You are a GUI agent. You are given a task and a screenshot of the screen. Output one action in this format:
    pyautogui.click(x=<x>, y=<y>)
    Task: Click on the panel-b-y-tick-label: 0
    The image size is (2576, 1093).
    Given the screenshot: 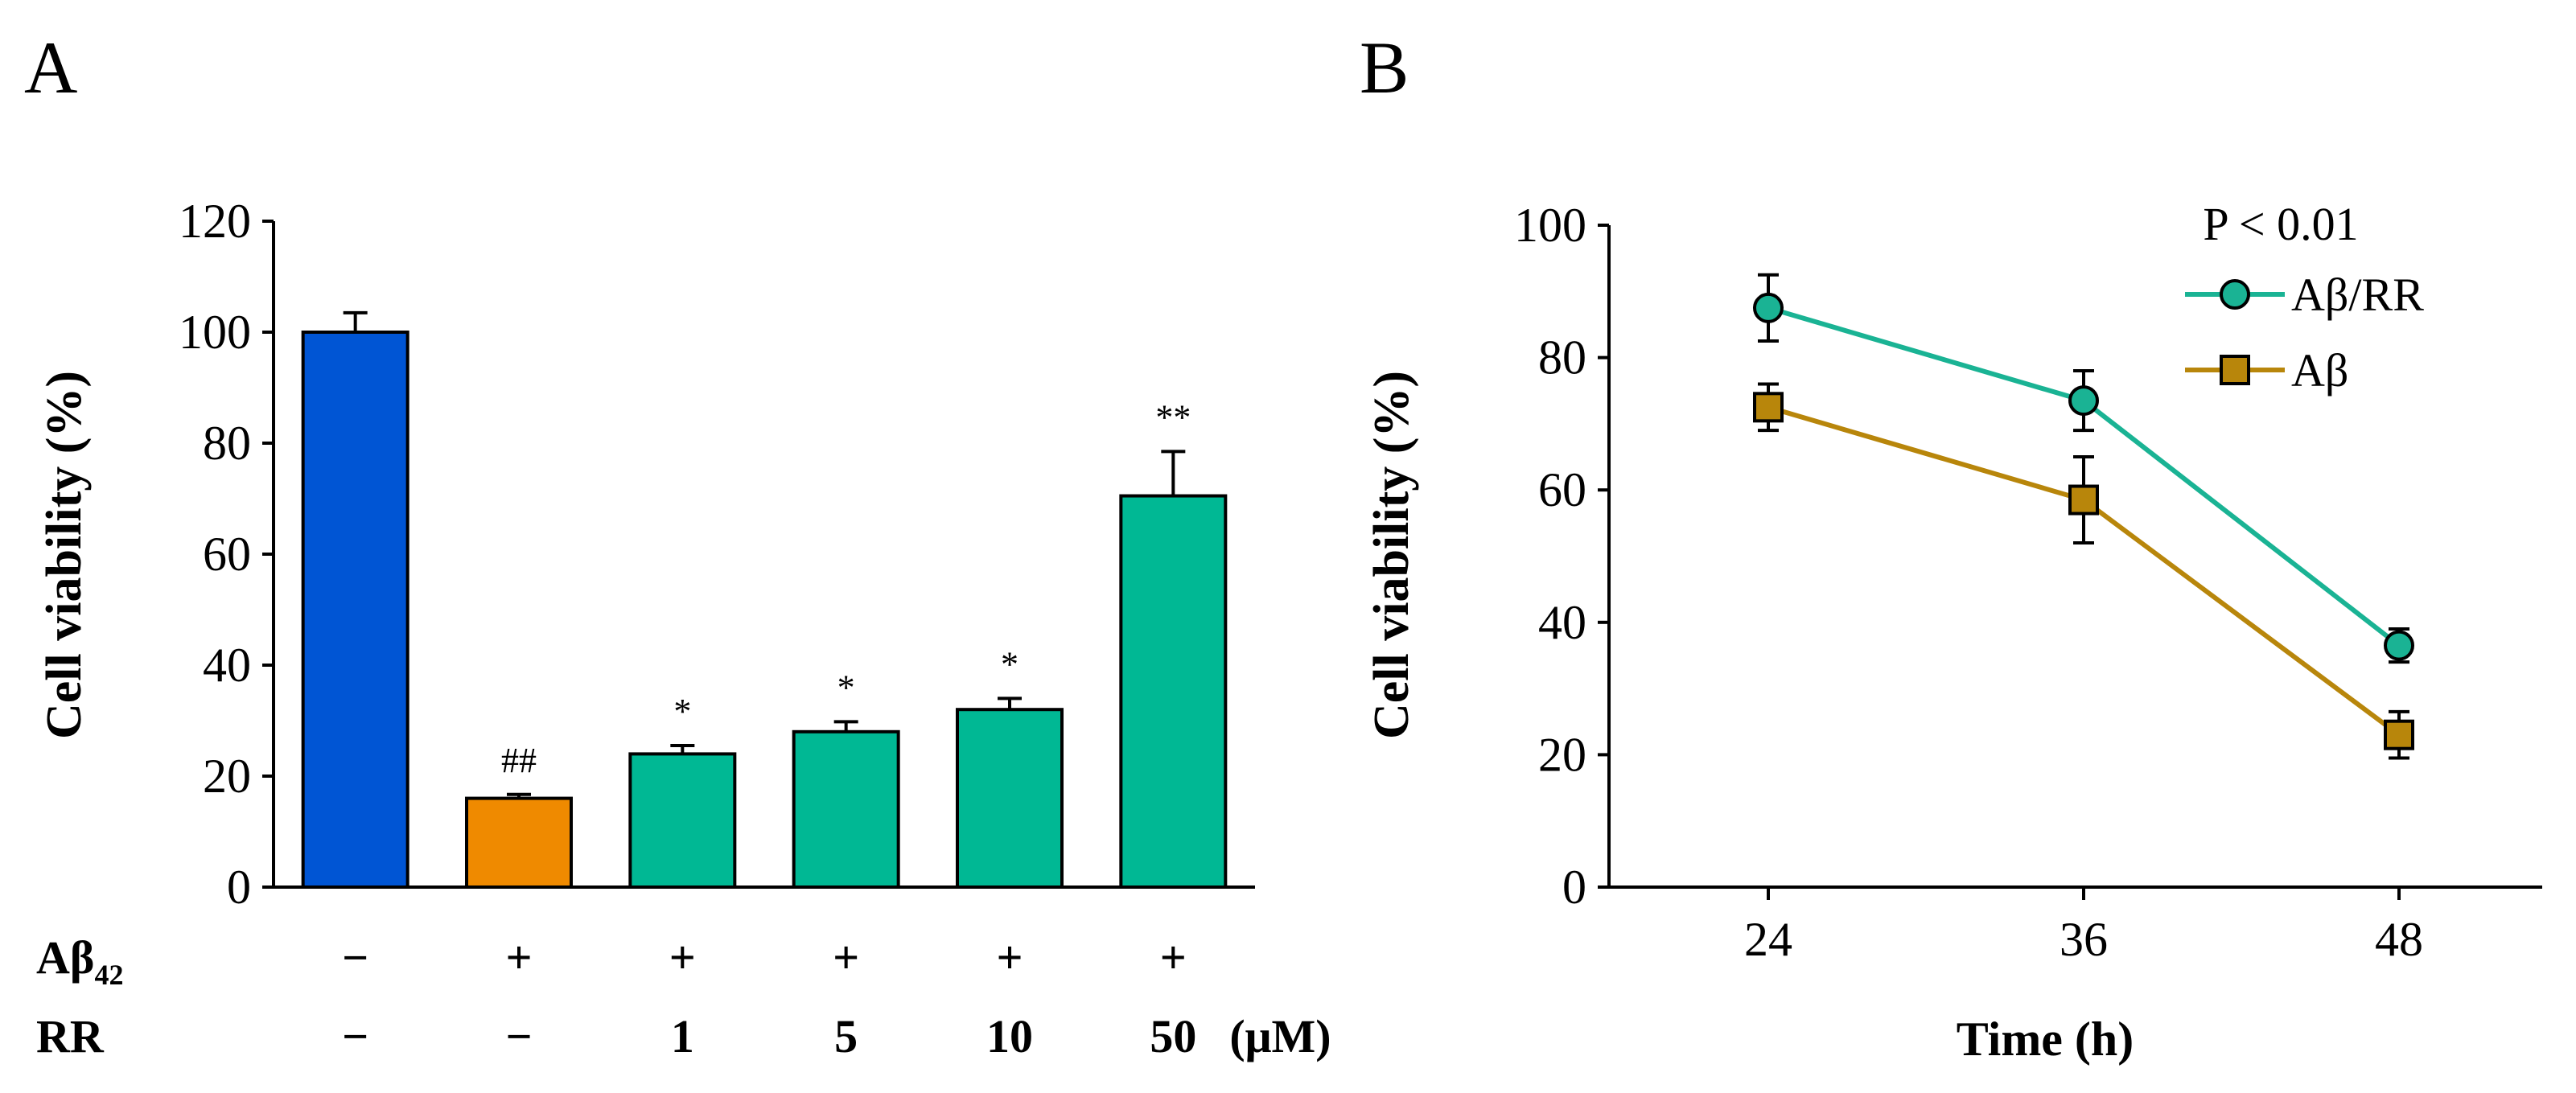 What is the action you would take?
    pyautogui.click(x=1574, y=888)
    